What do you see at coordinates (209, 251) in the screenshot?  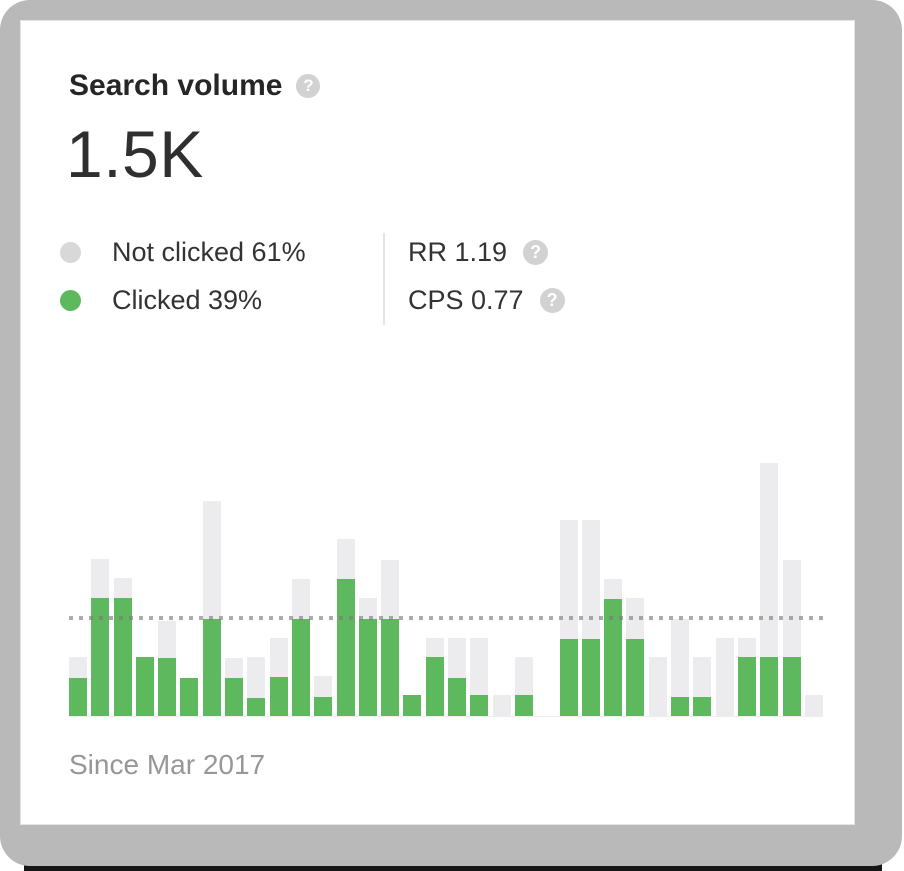 I see `not-clicked-label: Not clicked 61%` at bounding box center [209, 251].